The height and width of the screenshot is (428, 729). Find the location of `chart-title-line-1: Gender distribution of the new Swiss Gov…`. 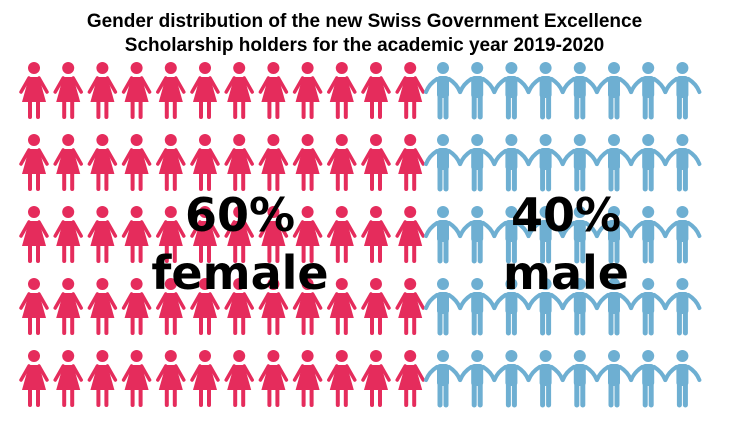

chart-title-line-1: Gender distribution of the new Swiss Gov… is located at coordinates (364, 21).